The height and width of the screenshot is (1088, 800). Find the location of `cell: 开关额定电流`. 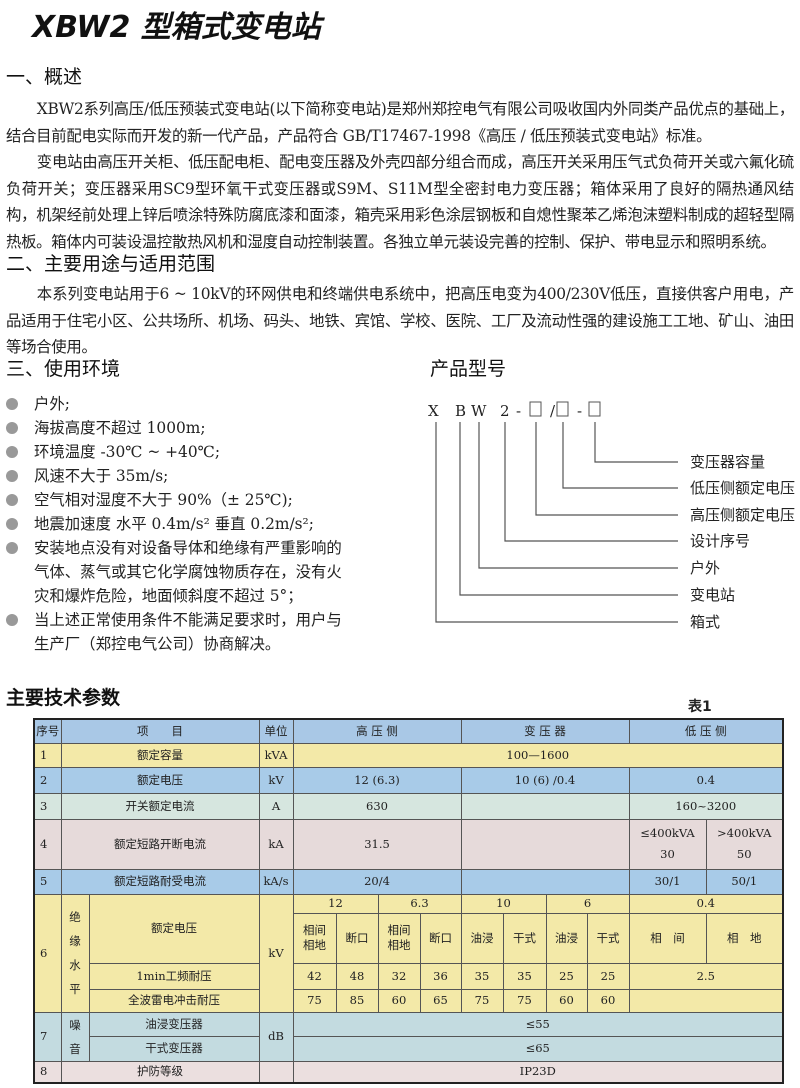

cell: 开关额定电流 is located at coordinates (160, 806).